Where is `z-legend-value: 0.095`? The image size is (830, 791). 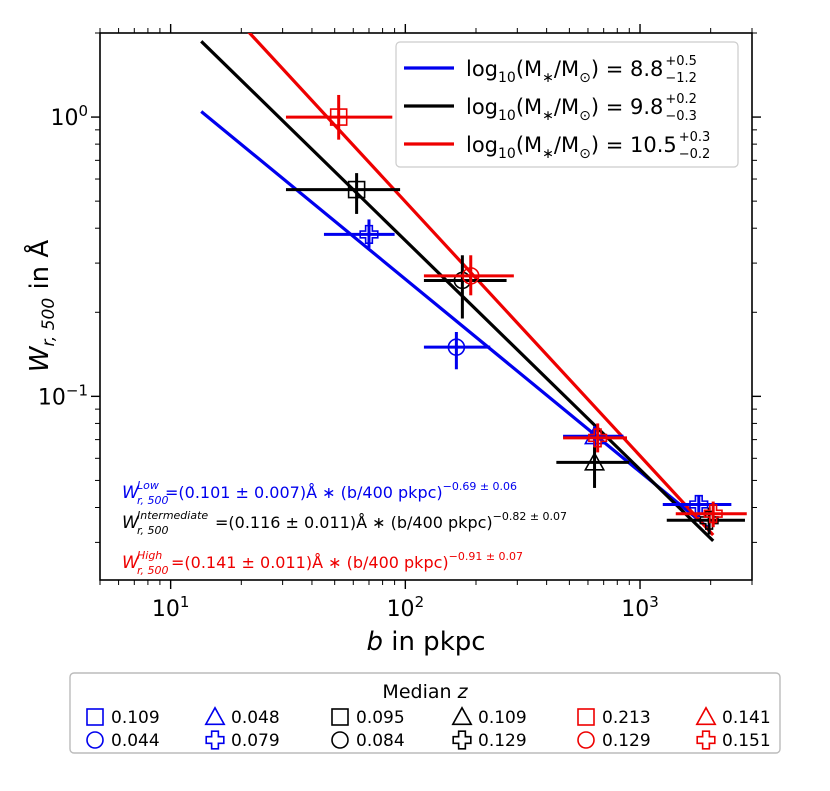
z-legend-value: 0.095 is located at coordinates (380, 718).